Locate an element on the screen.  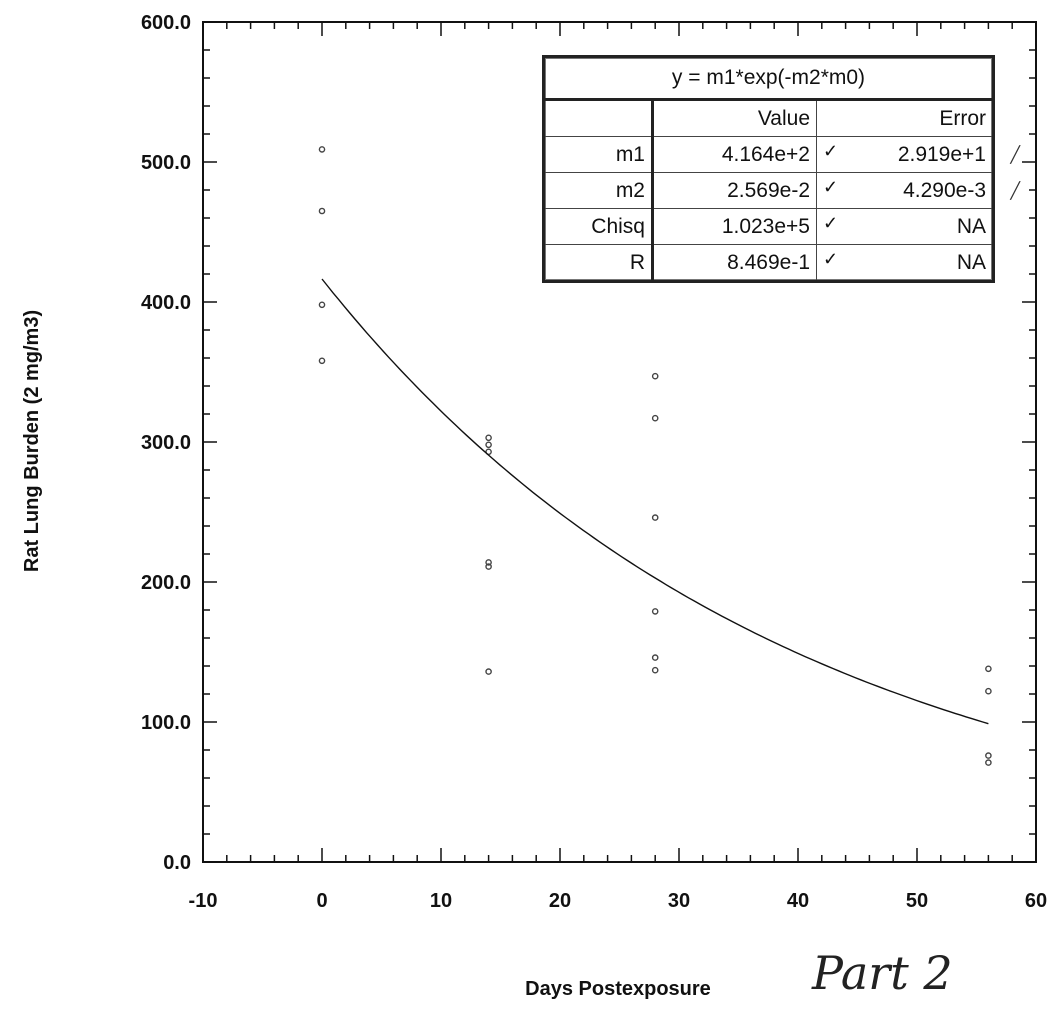
table-row: R 8.469e-1 ✓ NA is located at coordinates (768, 263).